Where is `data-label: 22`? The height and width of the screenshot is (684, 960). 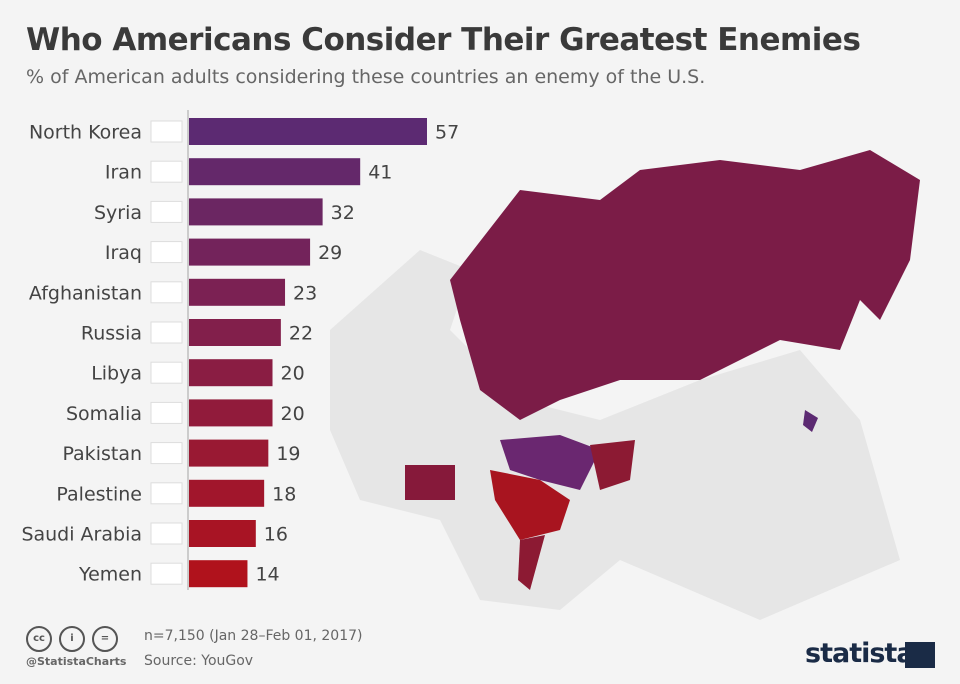
data-label: 22 is located at coordinates (301, 334).